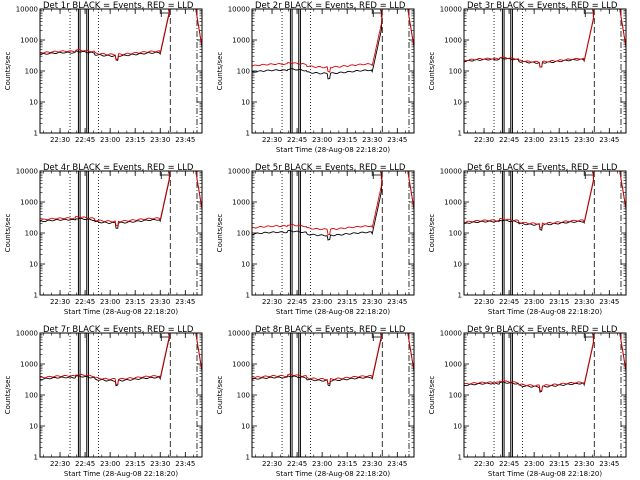 Image resolution: width=640 pixels, height=480 pixels. Describe the element at coordinates (118, 330) in the screenshot. I see `chart-title: Det 7r BLACK = Events, RED = LLD` at that location.